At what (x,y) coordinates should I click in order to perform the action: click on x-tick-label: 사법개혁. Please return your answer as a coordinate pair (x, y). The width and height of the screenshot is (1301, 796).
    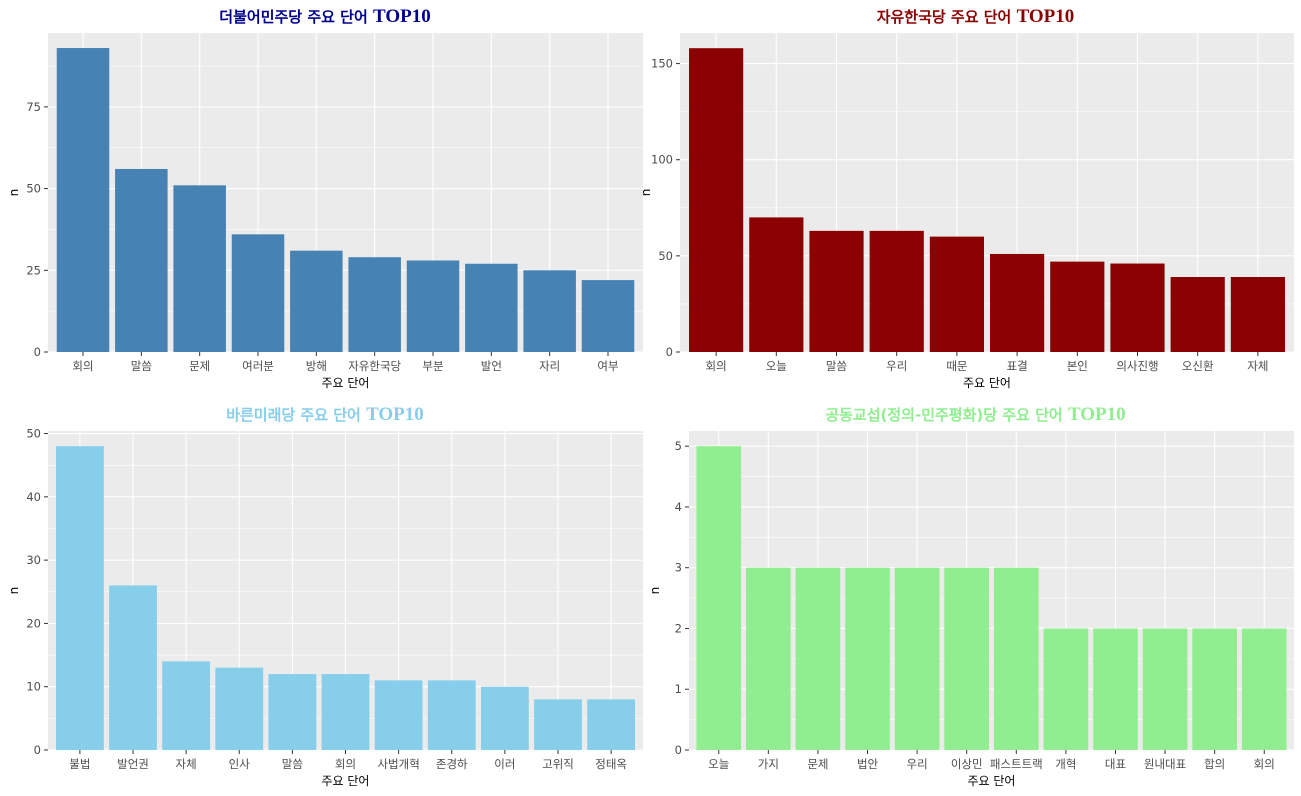
    Looking at the image, I should click on (398, 764).